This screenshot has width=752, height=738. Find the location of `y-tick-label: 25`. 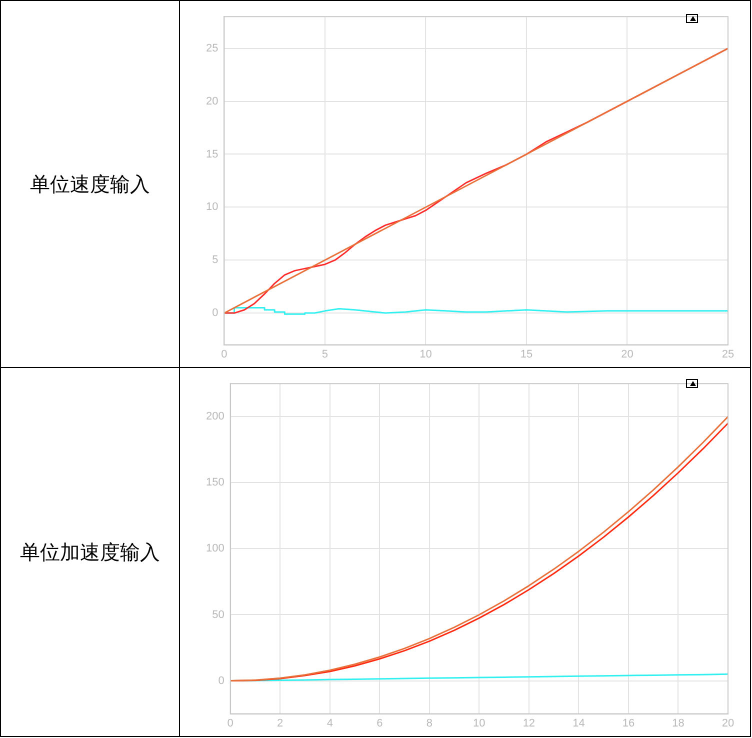

y-tick-label: 25 is located at coordinates (212, 48).